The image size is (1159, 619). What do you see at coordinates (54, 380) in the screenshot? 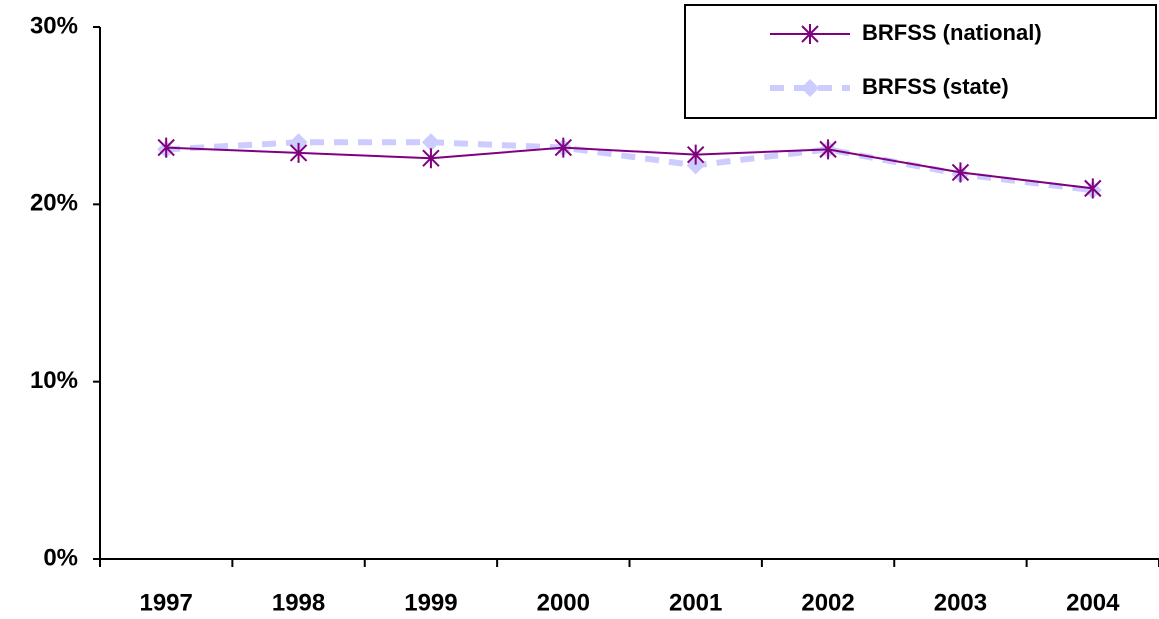
I see `y-tick-label: 10%` at bounding box center [54, 380].